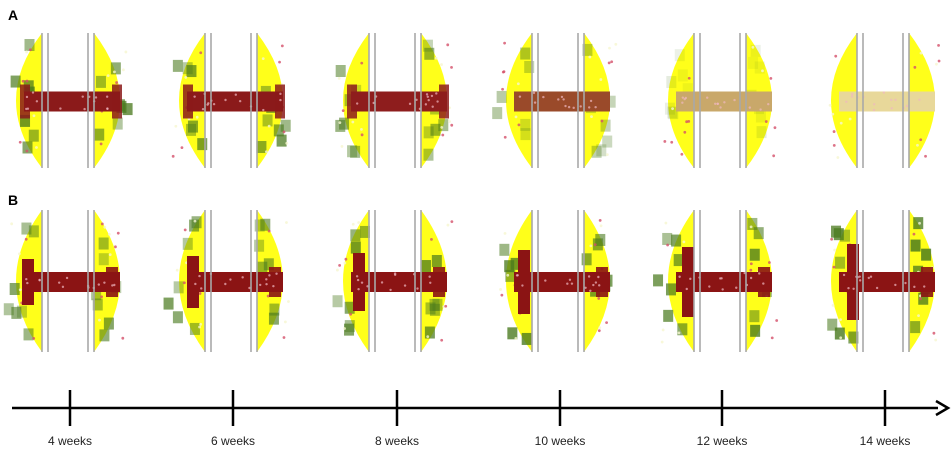 The height and width of the screenshot is (453, 951). I want to click on callus-bar, so click(562, 101).